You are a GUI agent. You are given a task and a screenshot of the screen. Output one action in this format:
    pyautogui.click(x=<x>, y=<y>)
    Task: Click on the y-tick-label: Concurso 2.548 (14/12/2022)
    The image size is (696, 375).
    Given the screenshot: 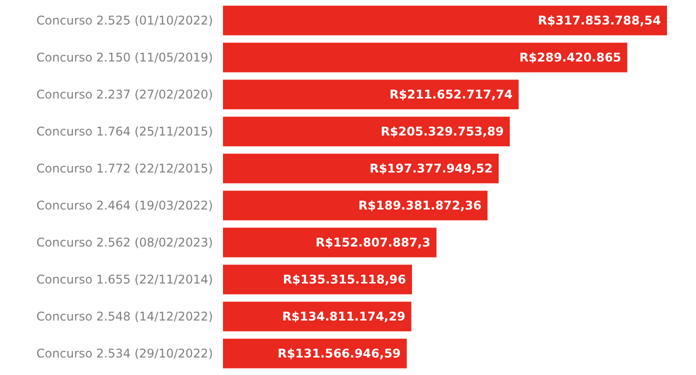 What is the action you would take?
    pyautogui.click(x=124, y=317)
    